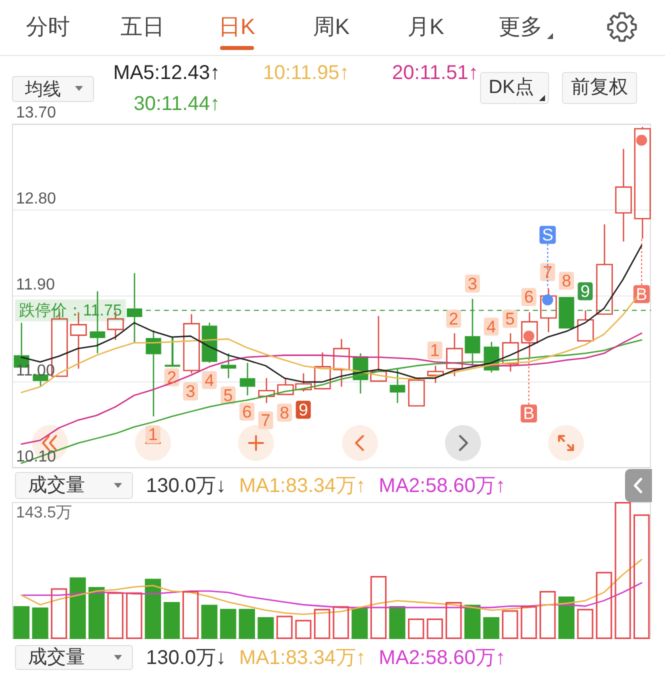 The height and width of the screenshot is (679, 665). Describe the element at coordinates (306, 73) in the screenshot. I see `text: 10:11.95↑` at that location.